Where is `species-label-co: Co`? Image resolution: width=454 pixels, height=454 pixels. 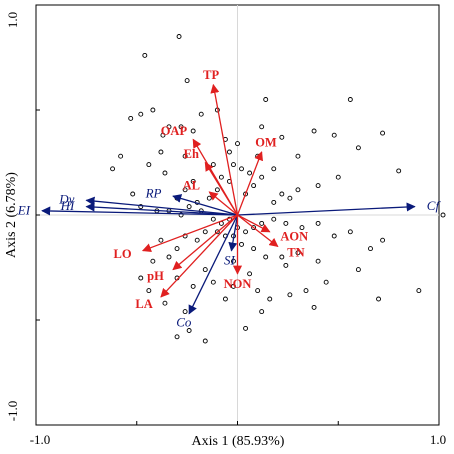 species-label-co: Co is located at coordinates (184, 322).